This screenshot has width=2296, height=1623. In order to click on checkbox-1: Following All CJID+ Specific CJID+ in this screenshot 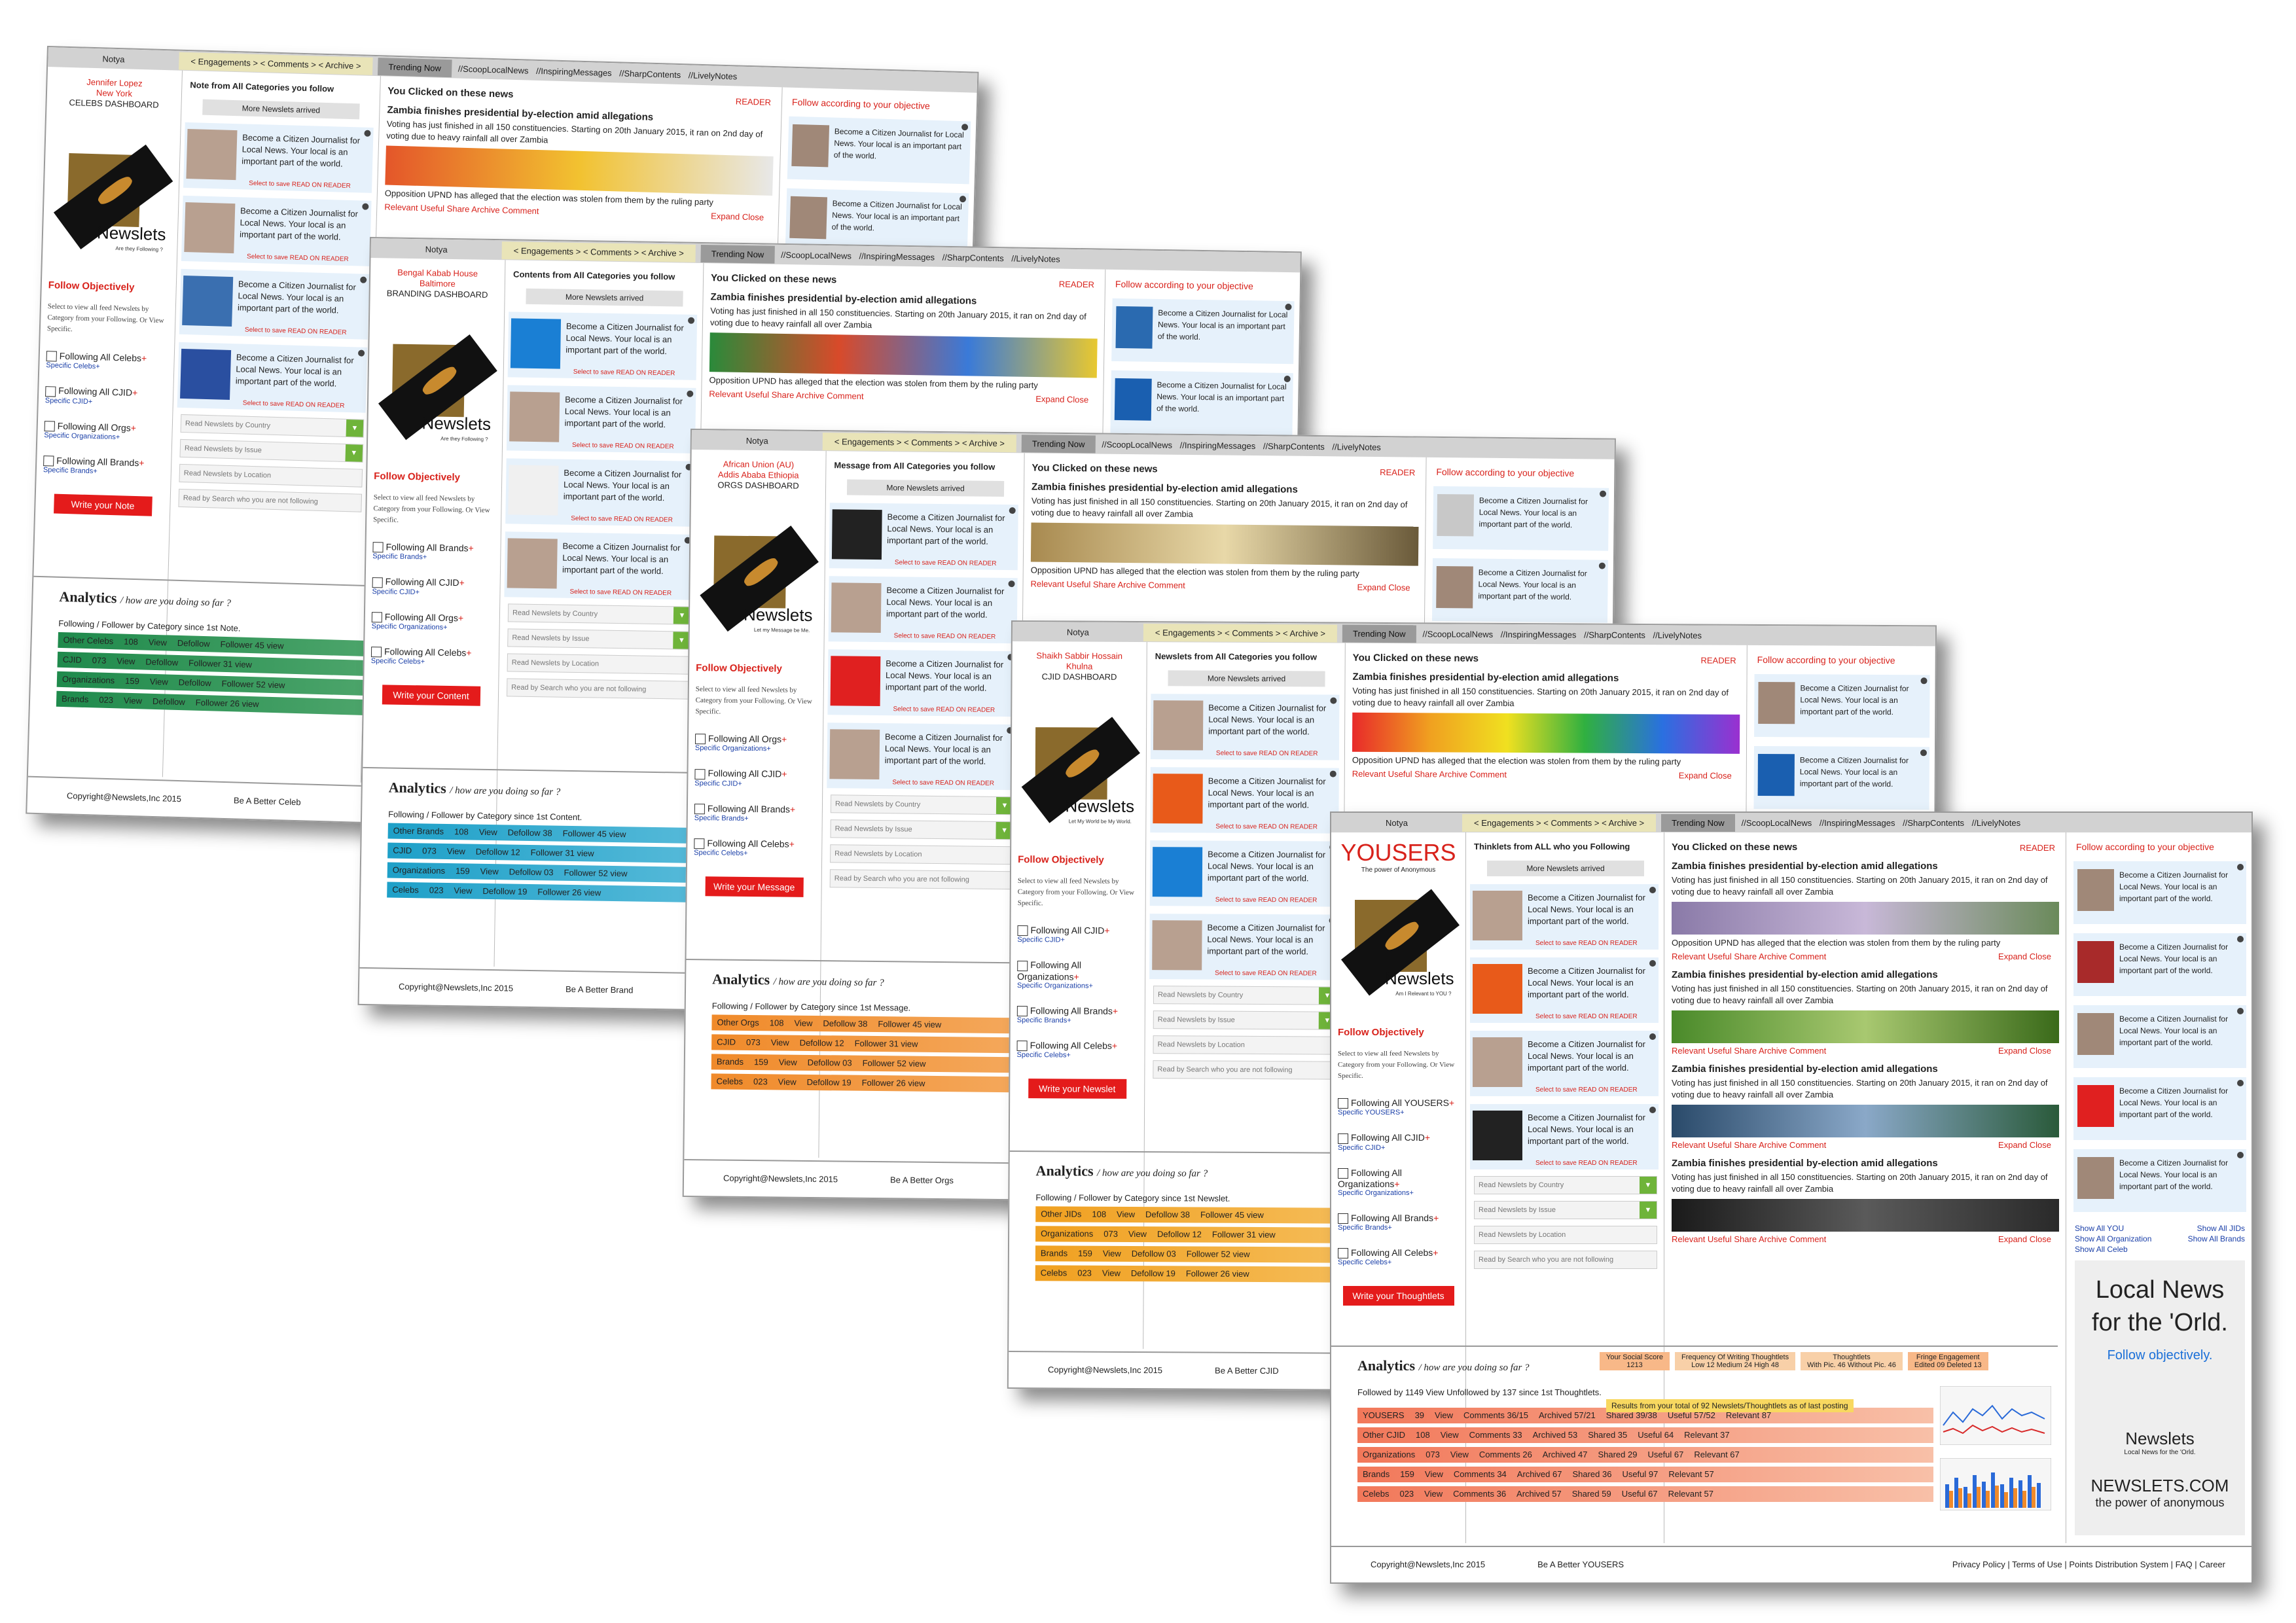, I will do `click(1063, 935)`.